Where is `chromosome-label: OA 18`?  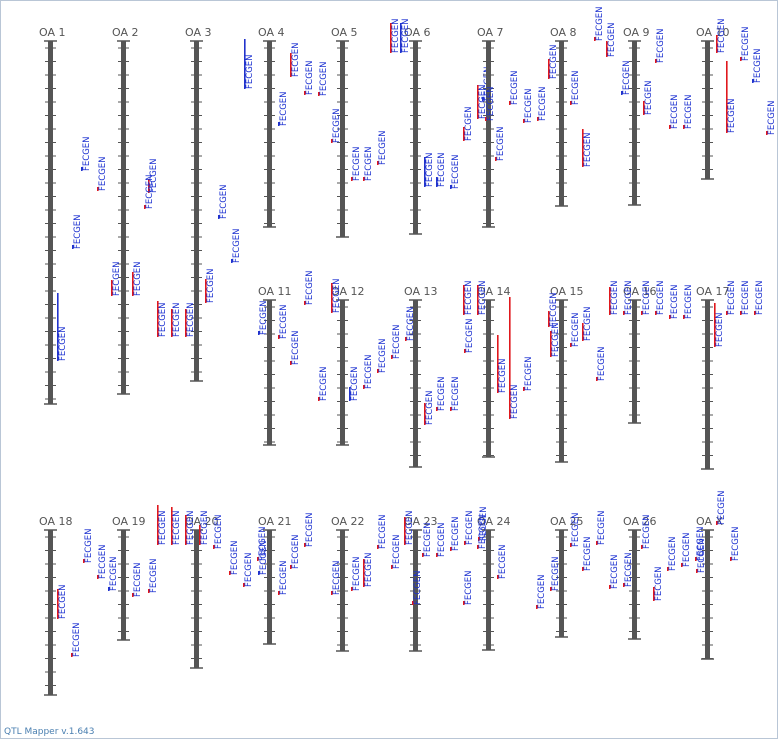 chromosome-label: OA 18 is located at coordinates (55, 521).